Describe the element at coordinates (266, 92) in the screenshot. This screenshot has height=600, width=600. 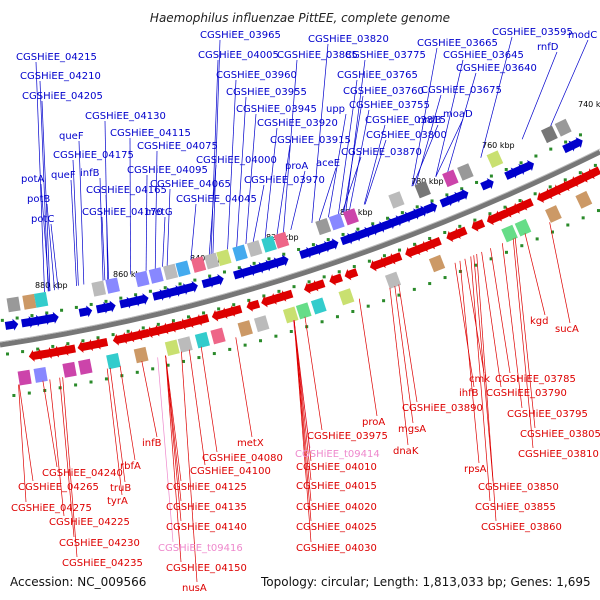
I see `gene-label: CGSHiEE_03955` at that location.